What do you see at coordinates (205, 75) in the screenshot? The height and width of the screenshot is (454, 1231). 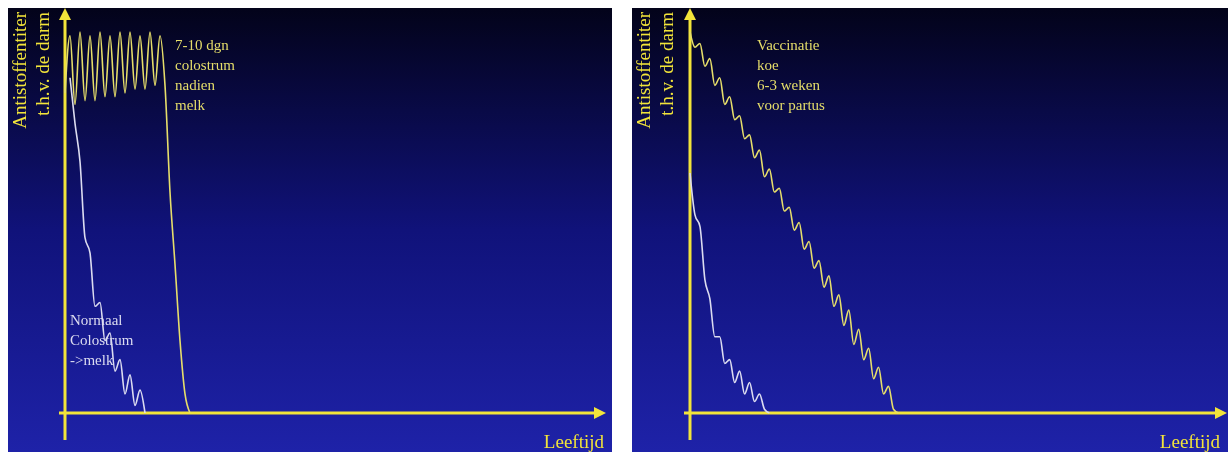 I see `series-label: 7-10 dgn colostrum nadien melk` at bounding box center [205, 75].